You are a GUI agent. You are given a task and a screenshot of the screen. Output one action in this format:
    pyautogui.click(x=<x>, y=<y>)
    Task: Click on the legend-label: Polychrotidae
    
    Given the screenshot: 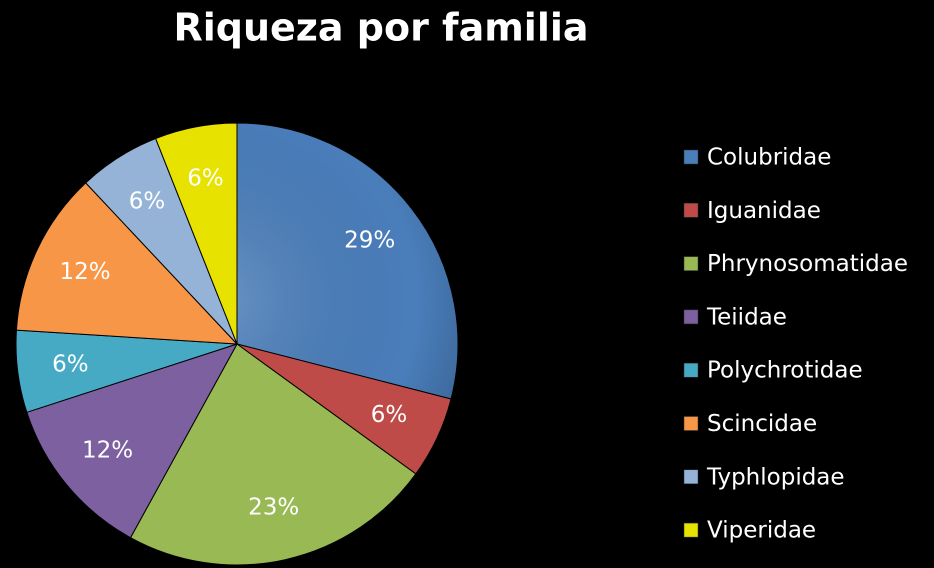 What is the action you would take?
    pyautogui.click(x=785, y=371)
    